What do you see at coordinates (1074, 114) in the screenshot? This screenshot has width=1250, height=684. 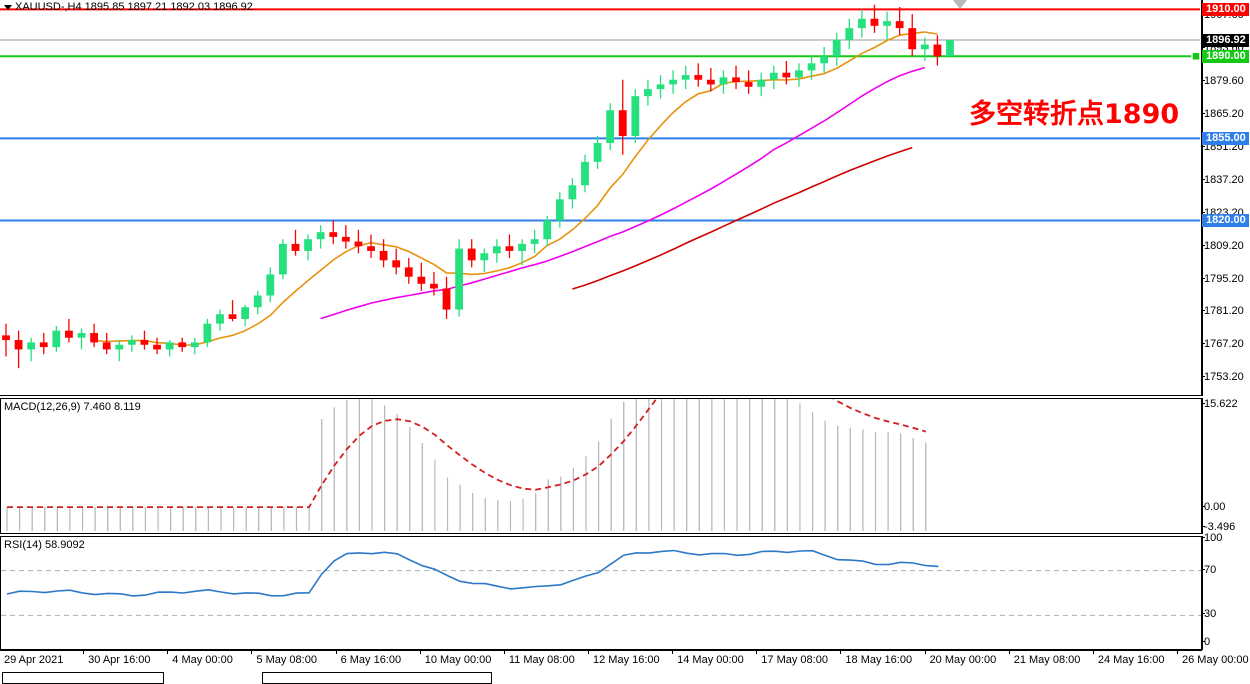 I see `price-annotation-label: 多空转折点1890` at bounding box center [1074, 114].